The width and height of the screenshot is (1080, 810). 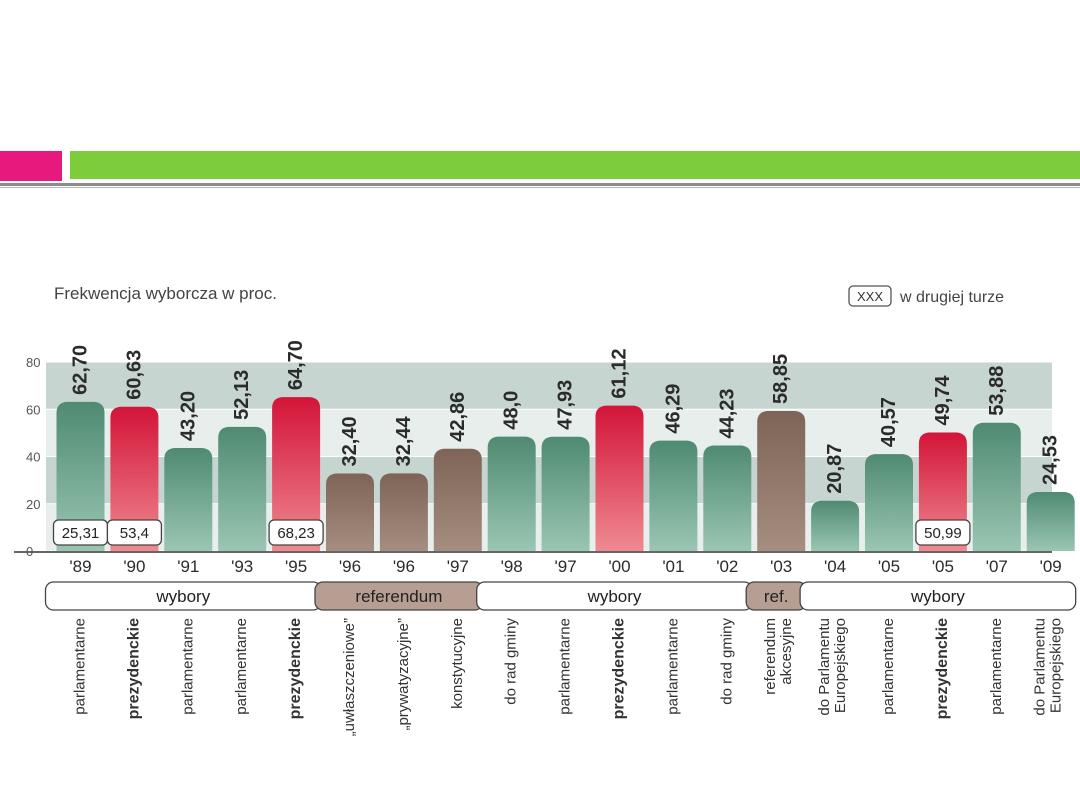 What do you see at coordinates (951, 297) in the screenshot?
I see `legend-text: w drugiej turze` at bounding box center [951, 297].